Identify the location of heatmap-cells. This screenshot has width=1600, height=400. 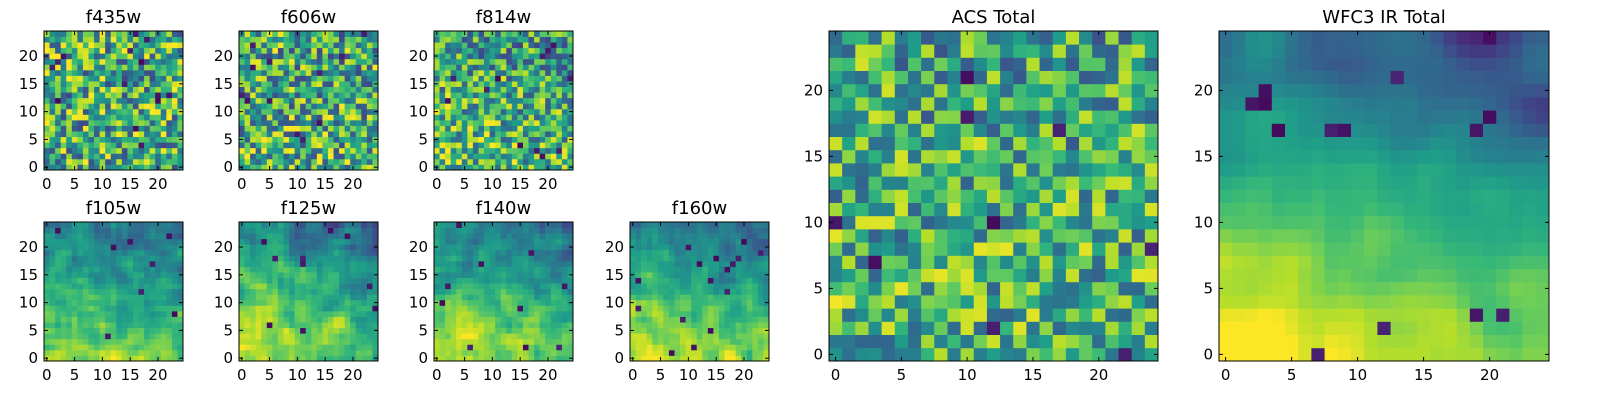
(504, 292).